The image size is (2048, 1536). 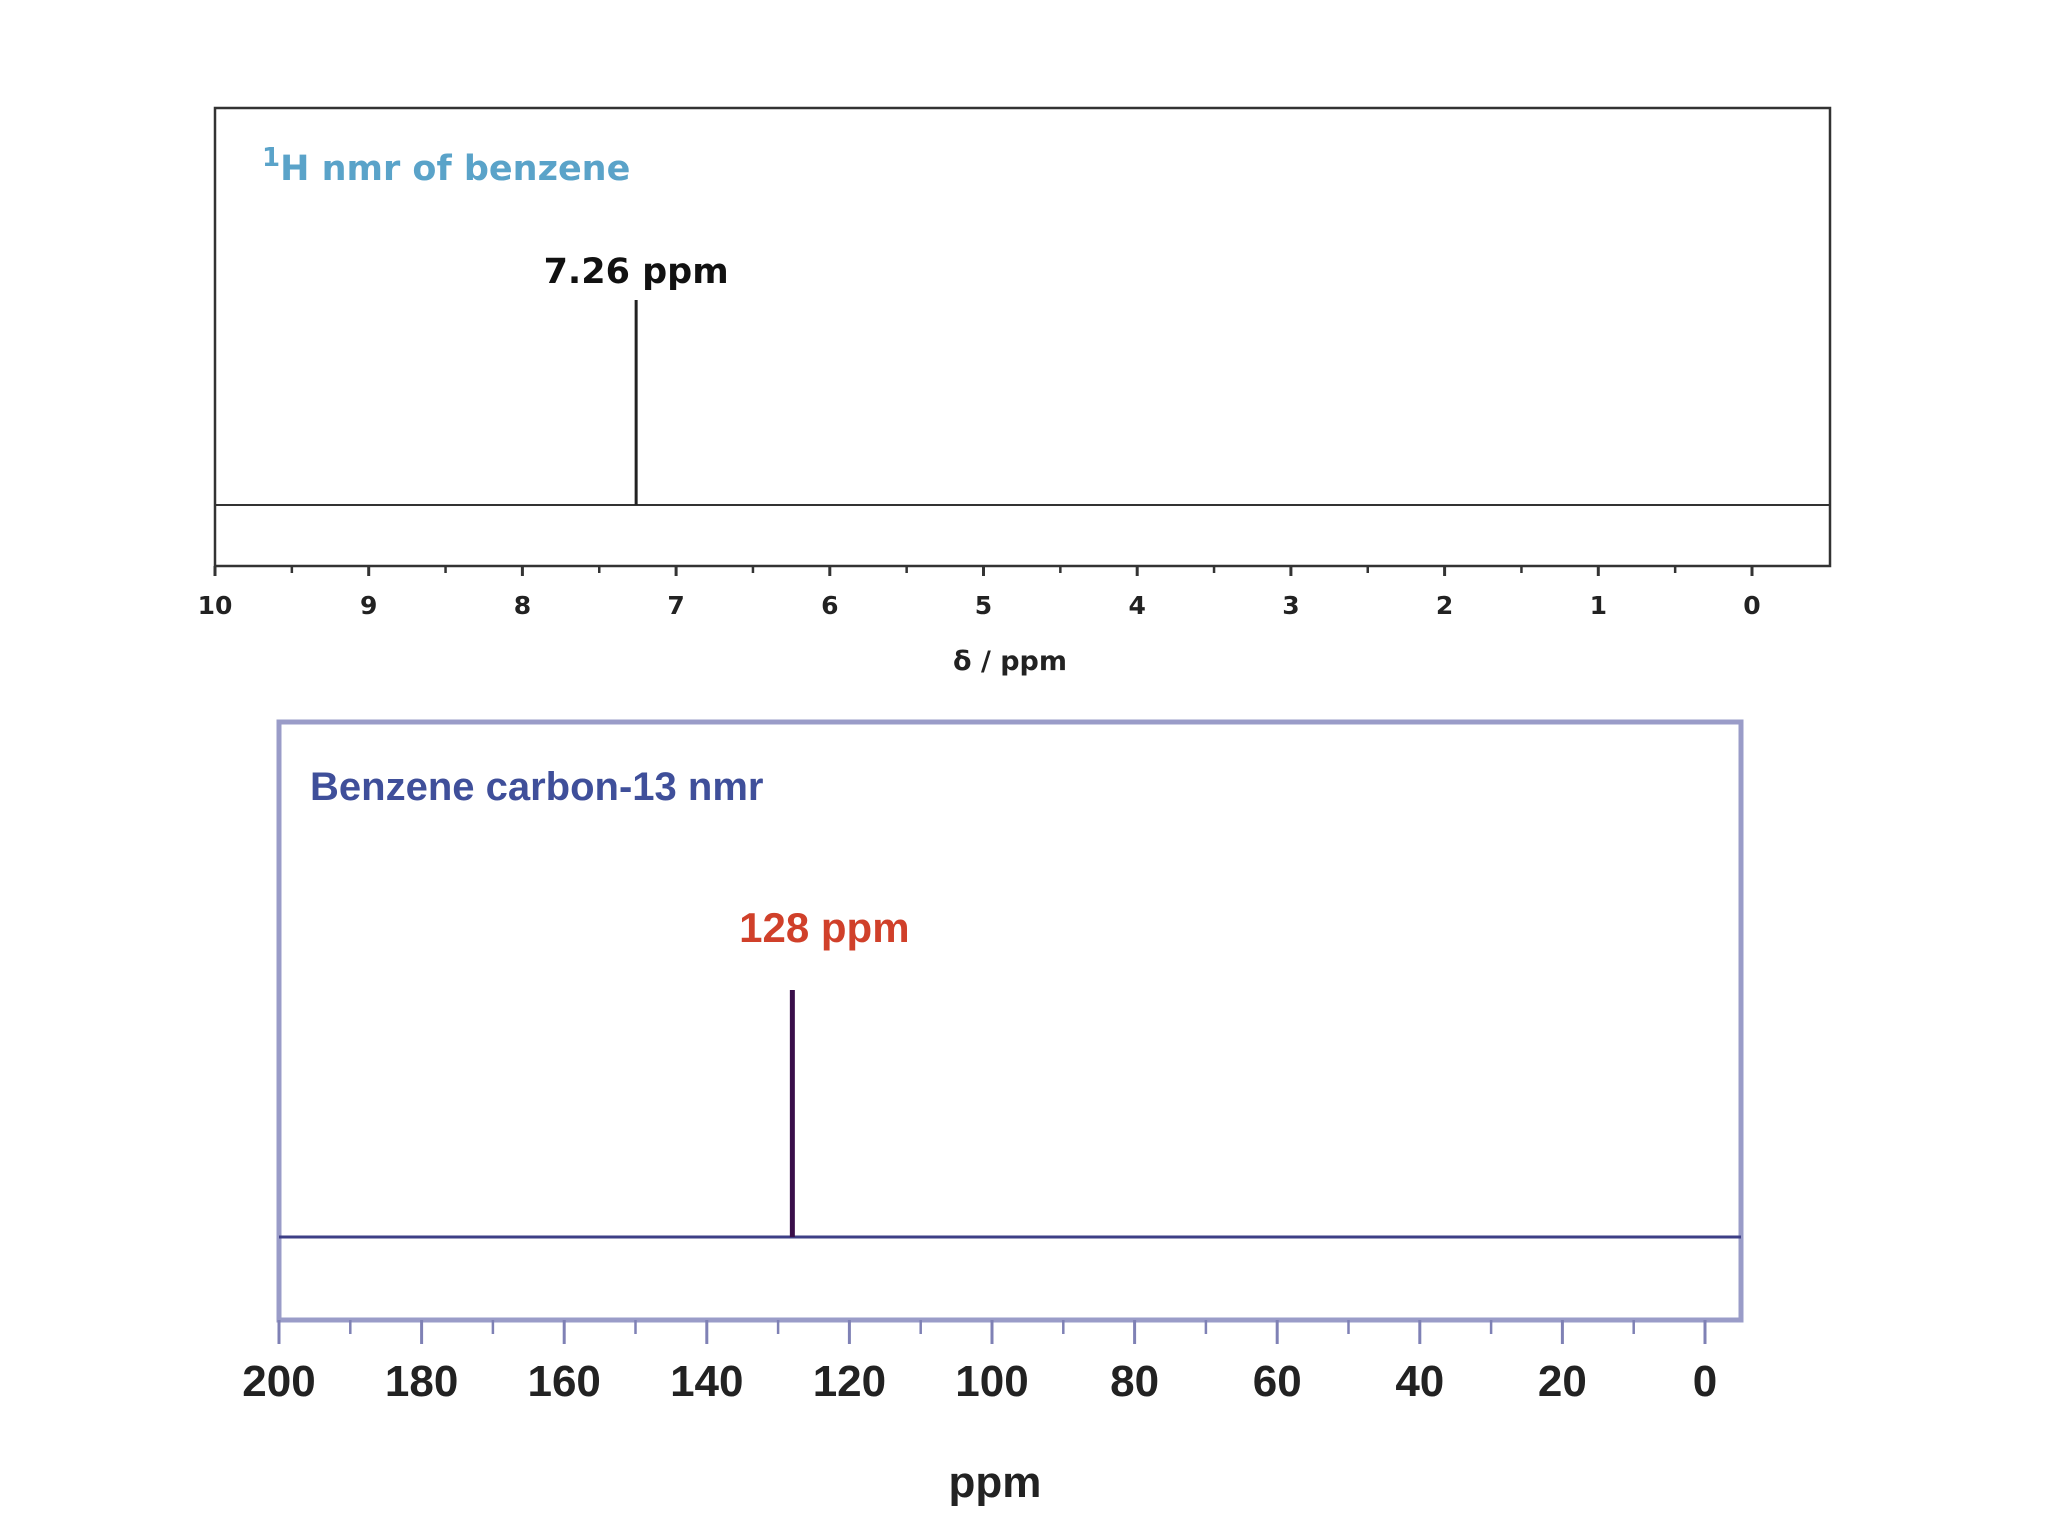 What do you see at coordinates (1444, 605) in the screenshot?
I see `h1-tick-label: 2` at bounding box center [1444, 605].